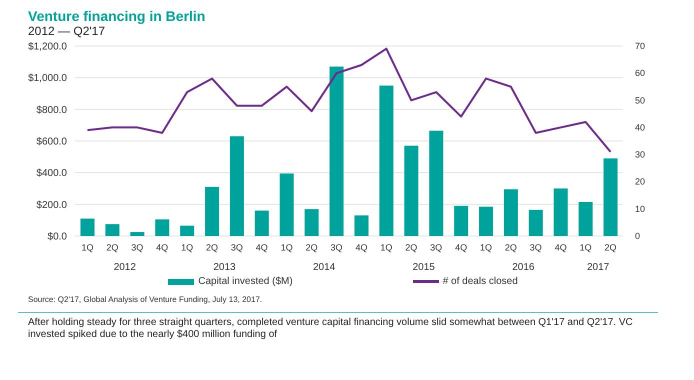 Image resolution: width=694 pixels, height=380 pixels. What do you see at coordinates (424, 267) in the screenshot?
I see `text: 2015` at bounding box center [424, 267].